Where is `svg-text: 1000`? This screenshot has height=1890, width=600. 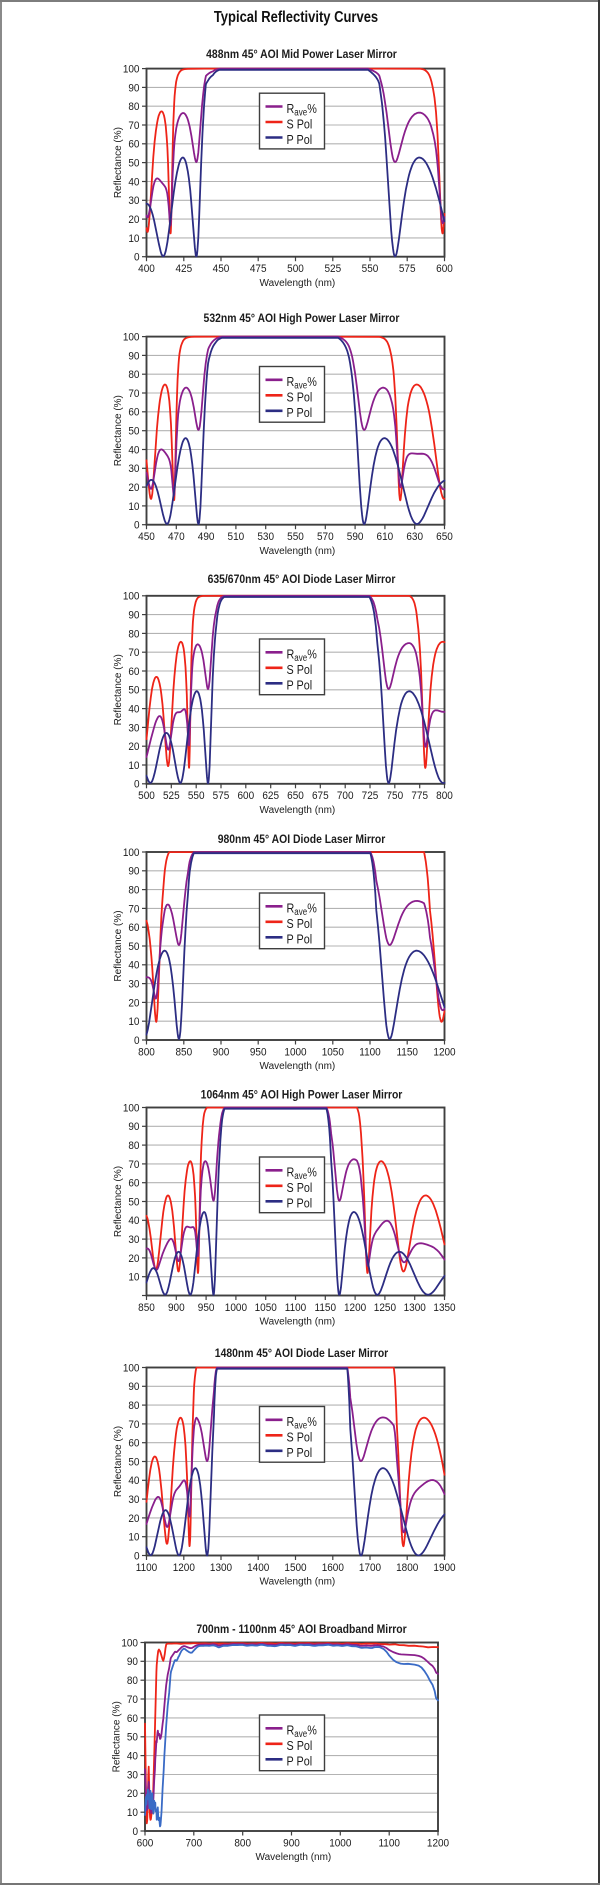 svg-text: 1000 is located at coordinates (236, 1307).